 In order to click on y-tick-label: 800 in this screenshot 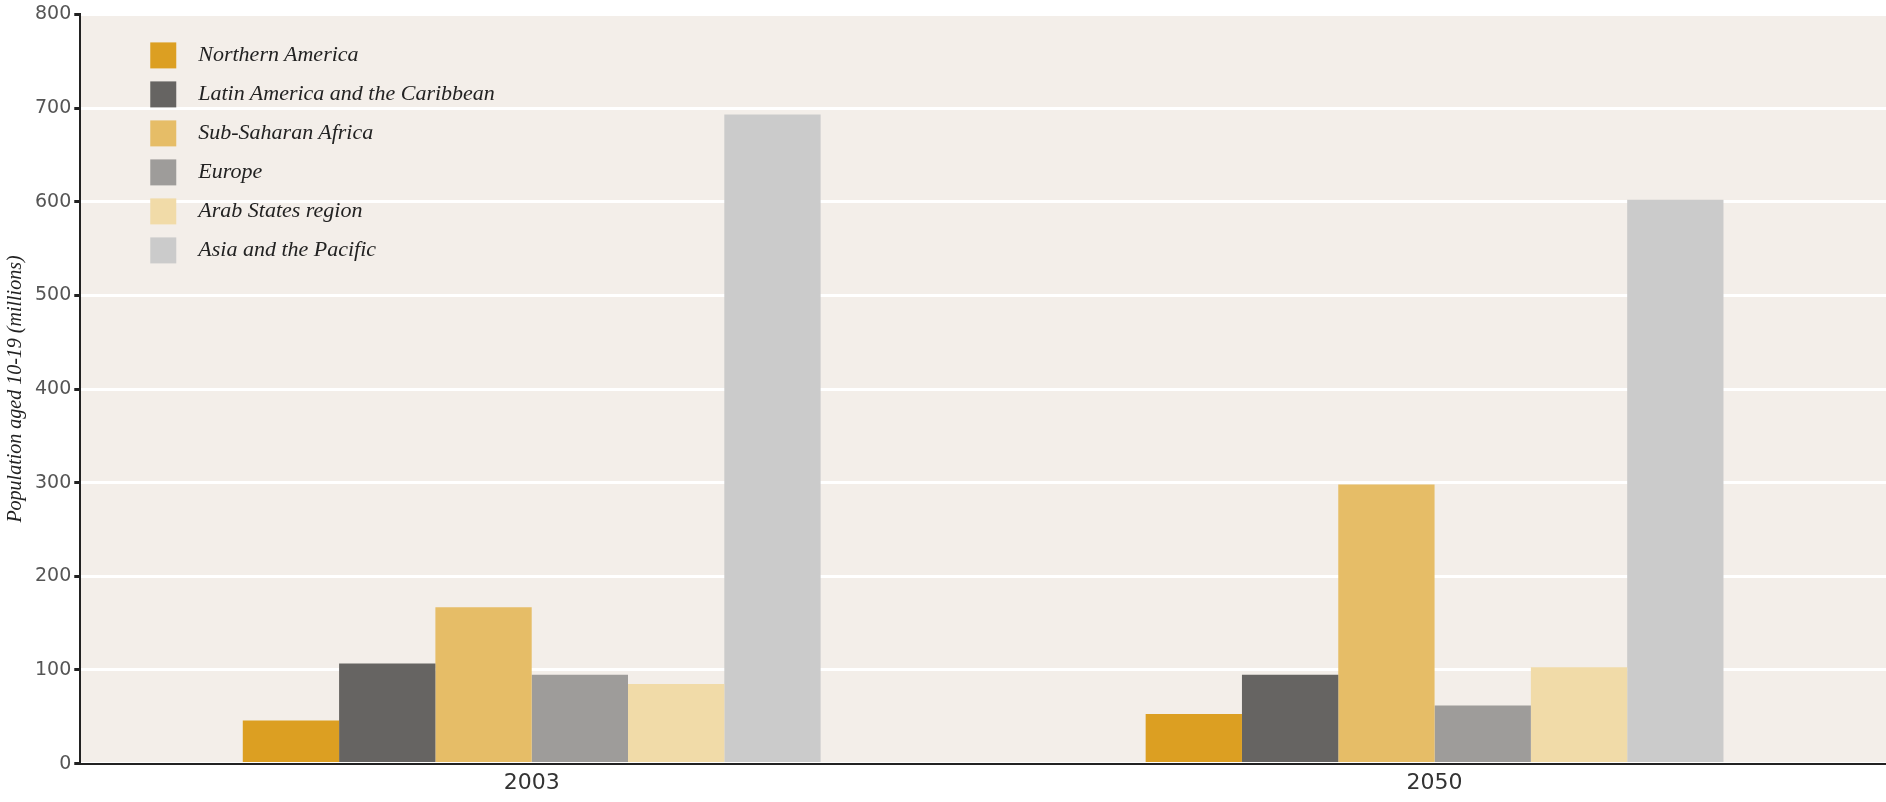, I will do `click(53, 12)`.